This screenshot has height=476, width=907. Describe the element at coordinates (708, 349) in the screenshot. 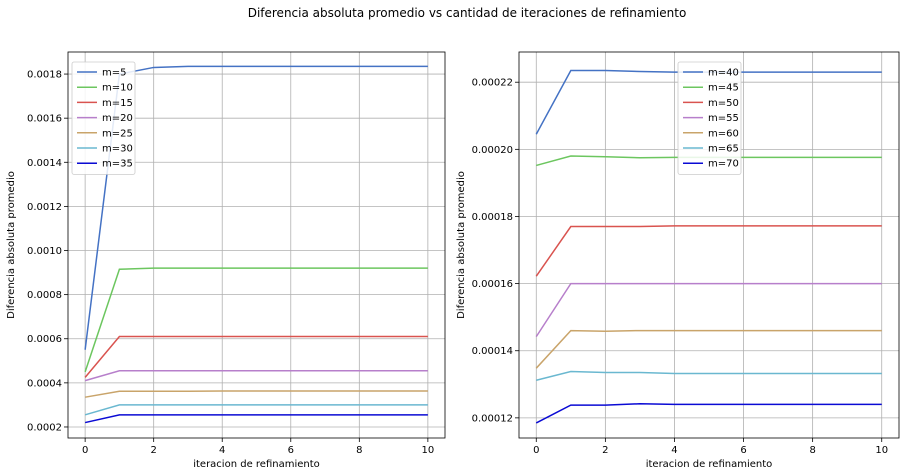

I see `series-line-m=60` at that location.